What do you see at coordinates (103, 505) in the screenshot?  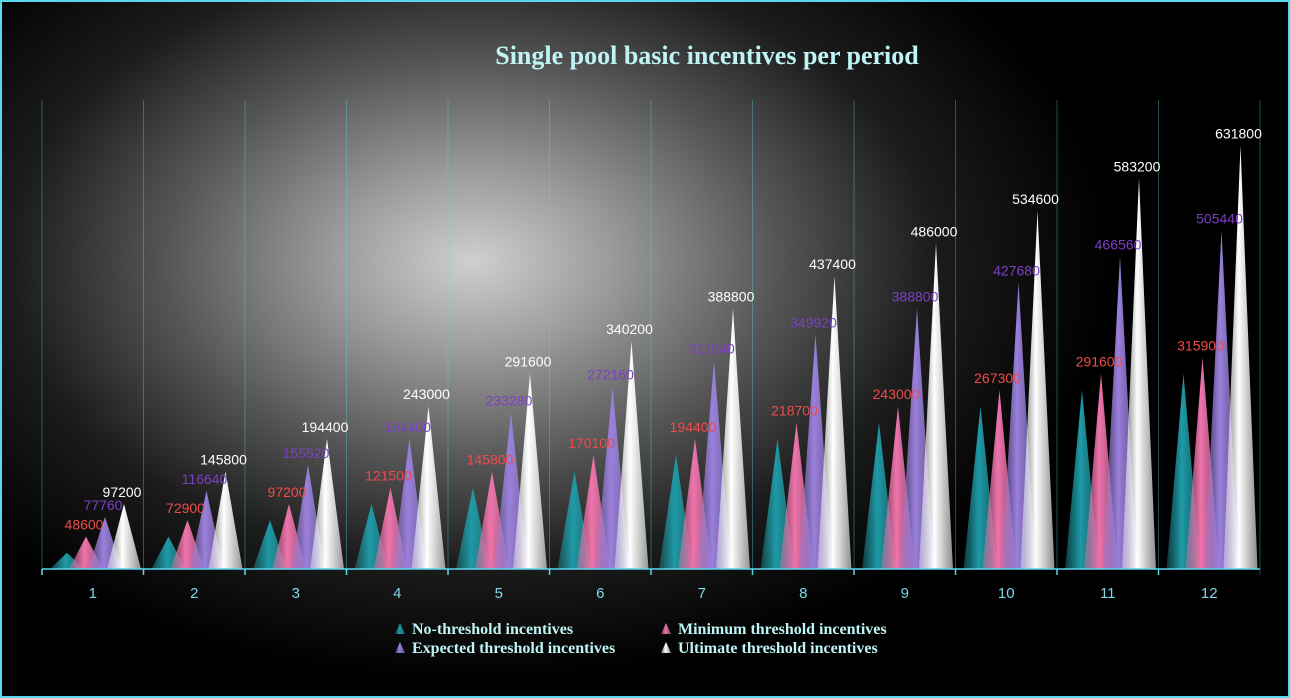 I see `data-label: 77760` at bounding box center [103, 505].